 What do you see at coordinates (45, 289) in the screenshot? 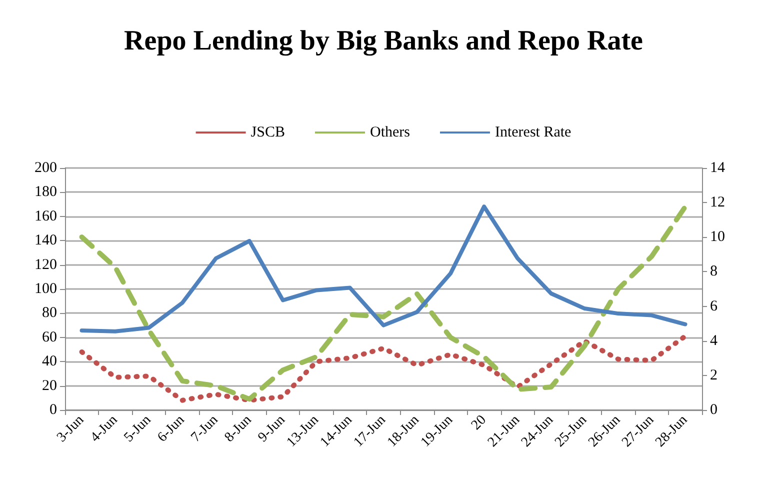
I see `y-tick-label: 100` at bounding box center [45, 289].